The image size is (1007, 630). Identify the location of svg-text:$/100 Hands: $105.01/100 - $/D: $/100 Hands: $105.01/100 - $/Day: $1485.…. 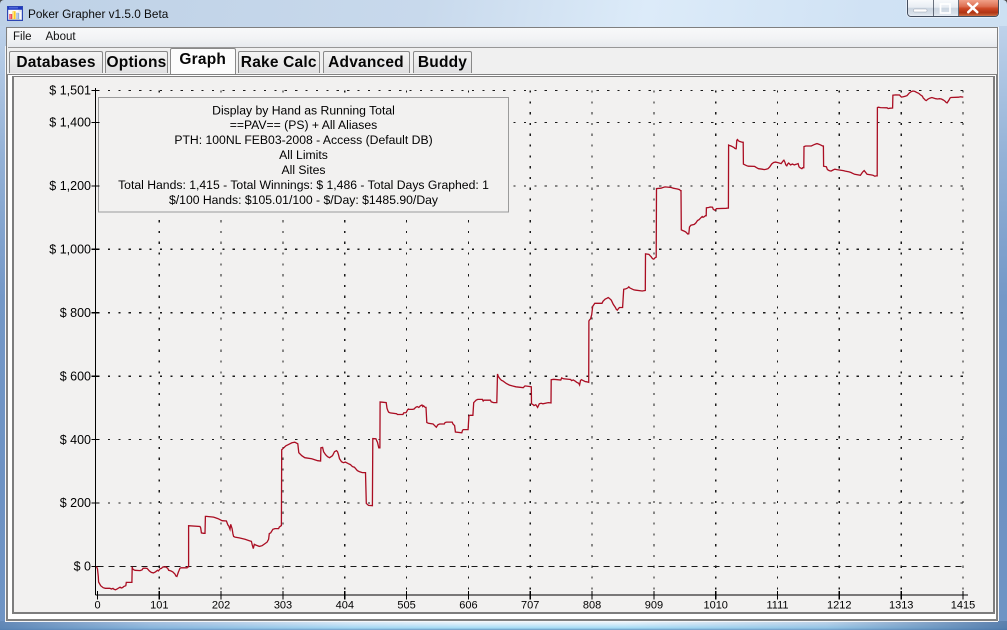
(304, 200).